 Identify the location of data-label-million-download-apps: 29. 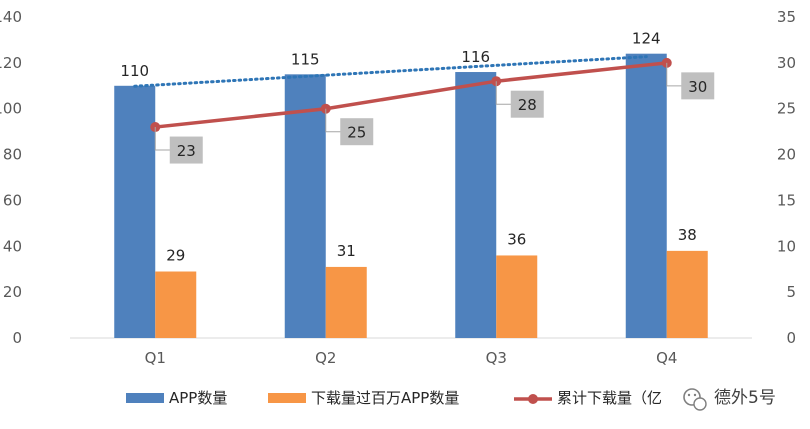
(175, 256).